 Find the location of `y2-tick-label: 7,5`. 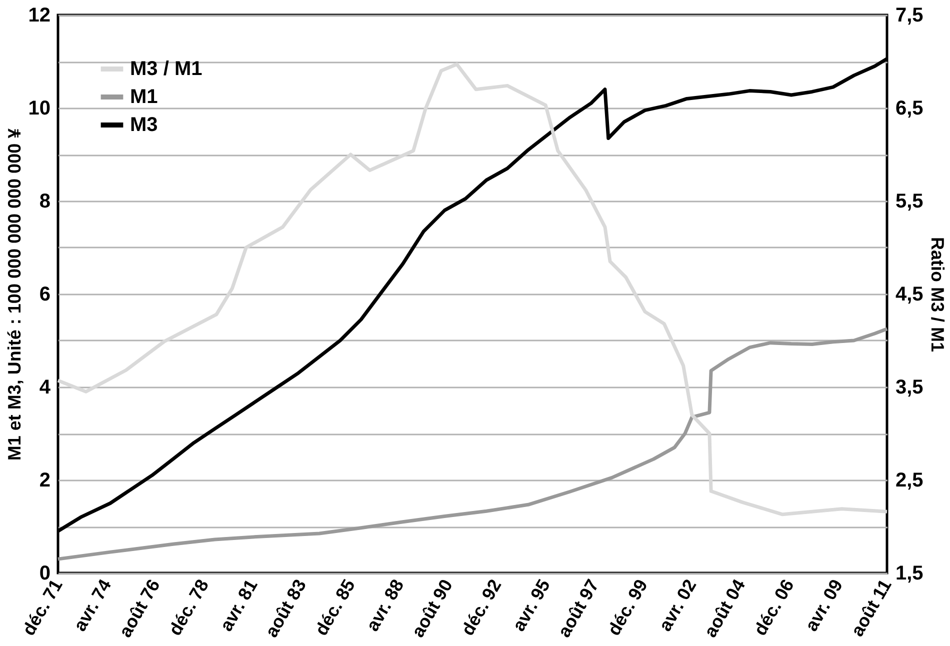

y2-tick-label: 7,5 is located at coordinates (910, 15).